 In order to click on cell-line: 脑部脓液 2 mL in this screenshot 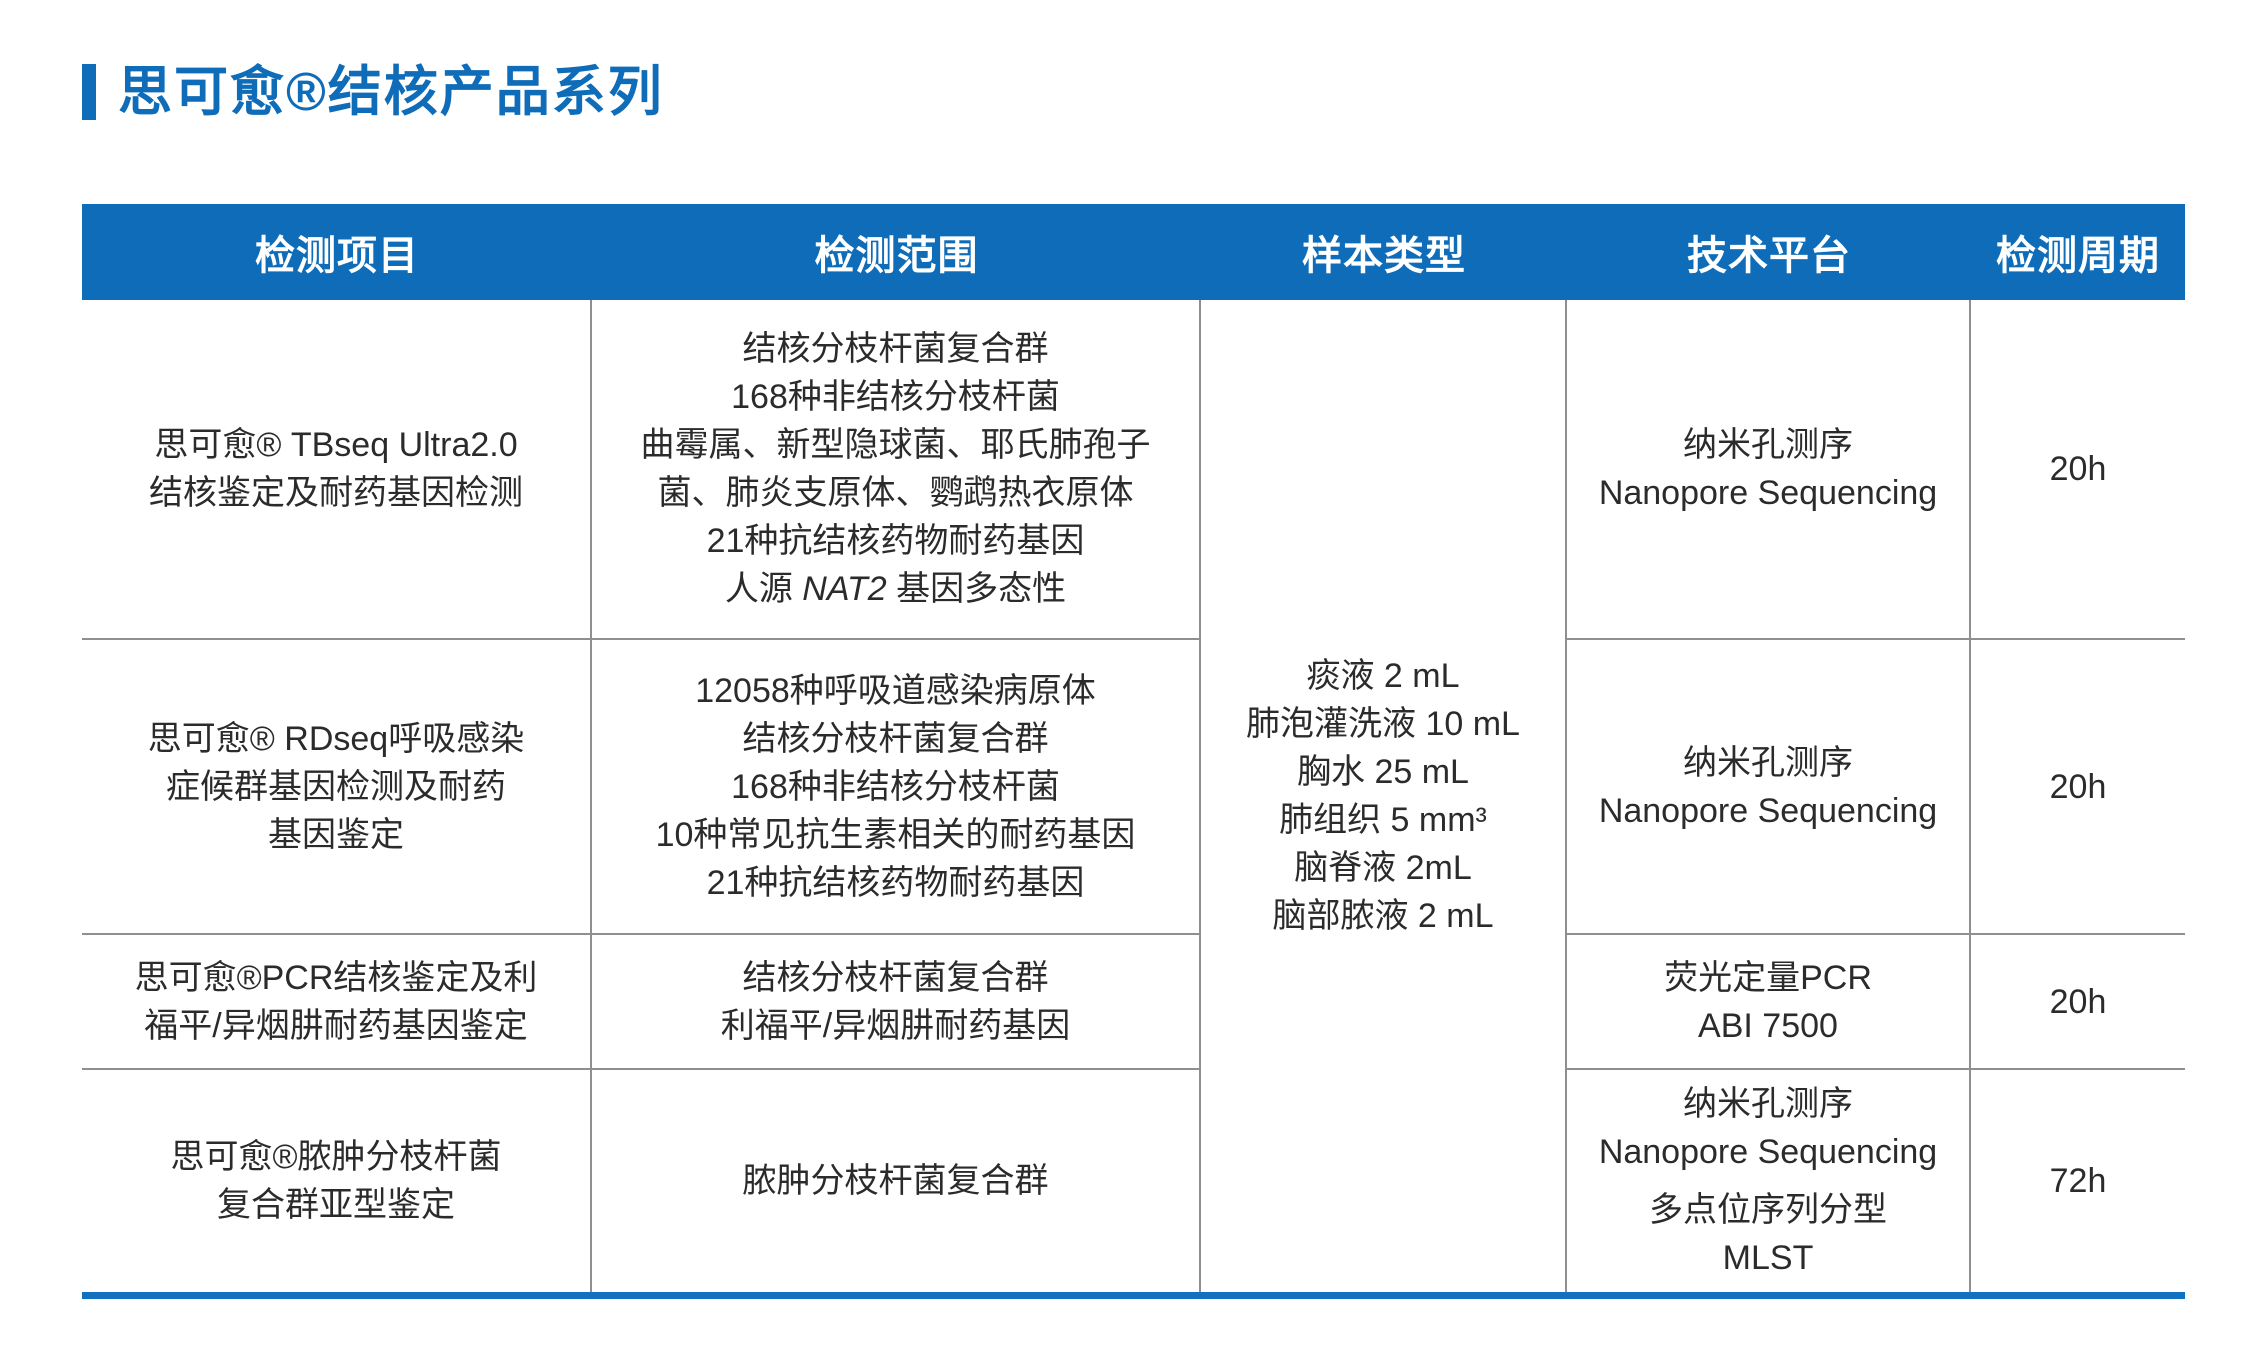, I will do `click(1383, 916)`.